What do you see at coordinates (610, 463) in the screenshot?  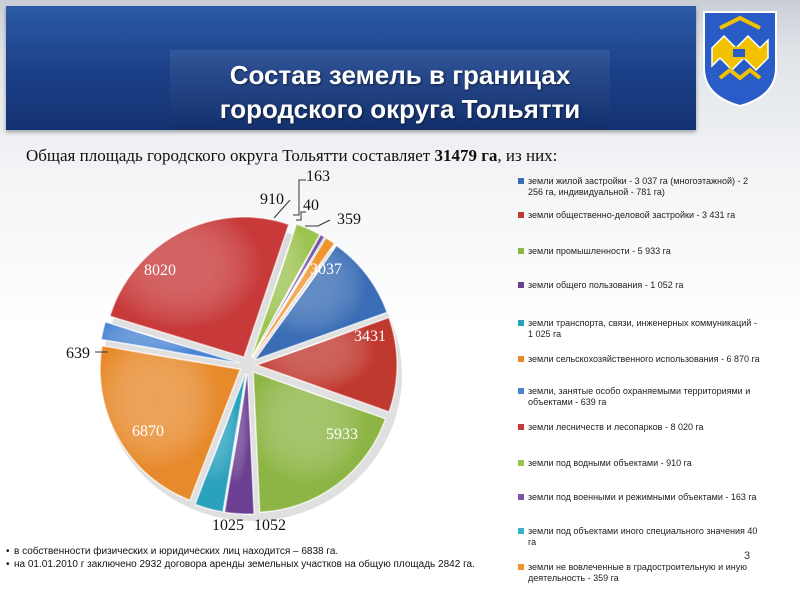 I see `legend-label: земли под водными объектами - 910 га` at bounding box center [610, 463].